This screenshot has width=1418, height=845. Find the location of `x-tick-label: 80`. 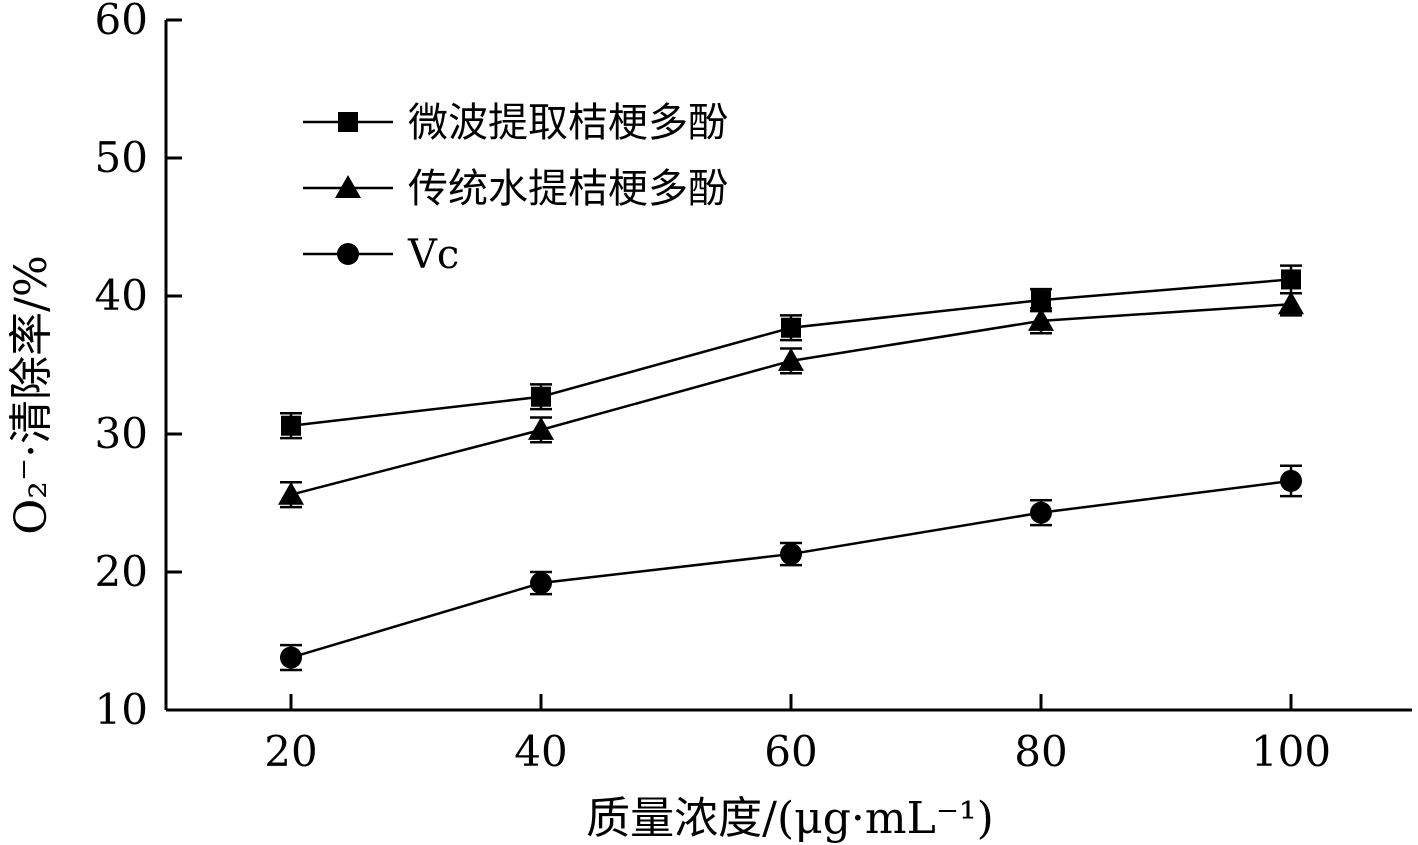

x-tick-label: 80 is located at coordinates (1040, 751).